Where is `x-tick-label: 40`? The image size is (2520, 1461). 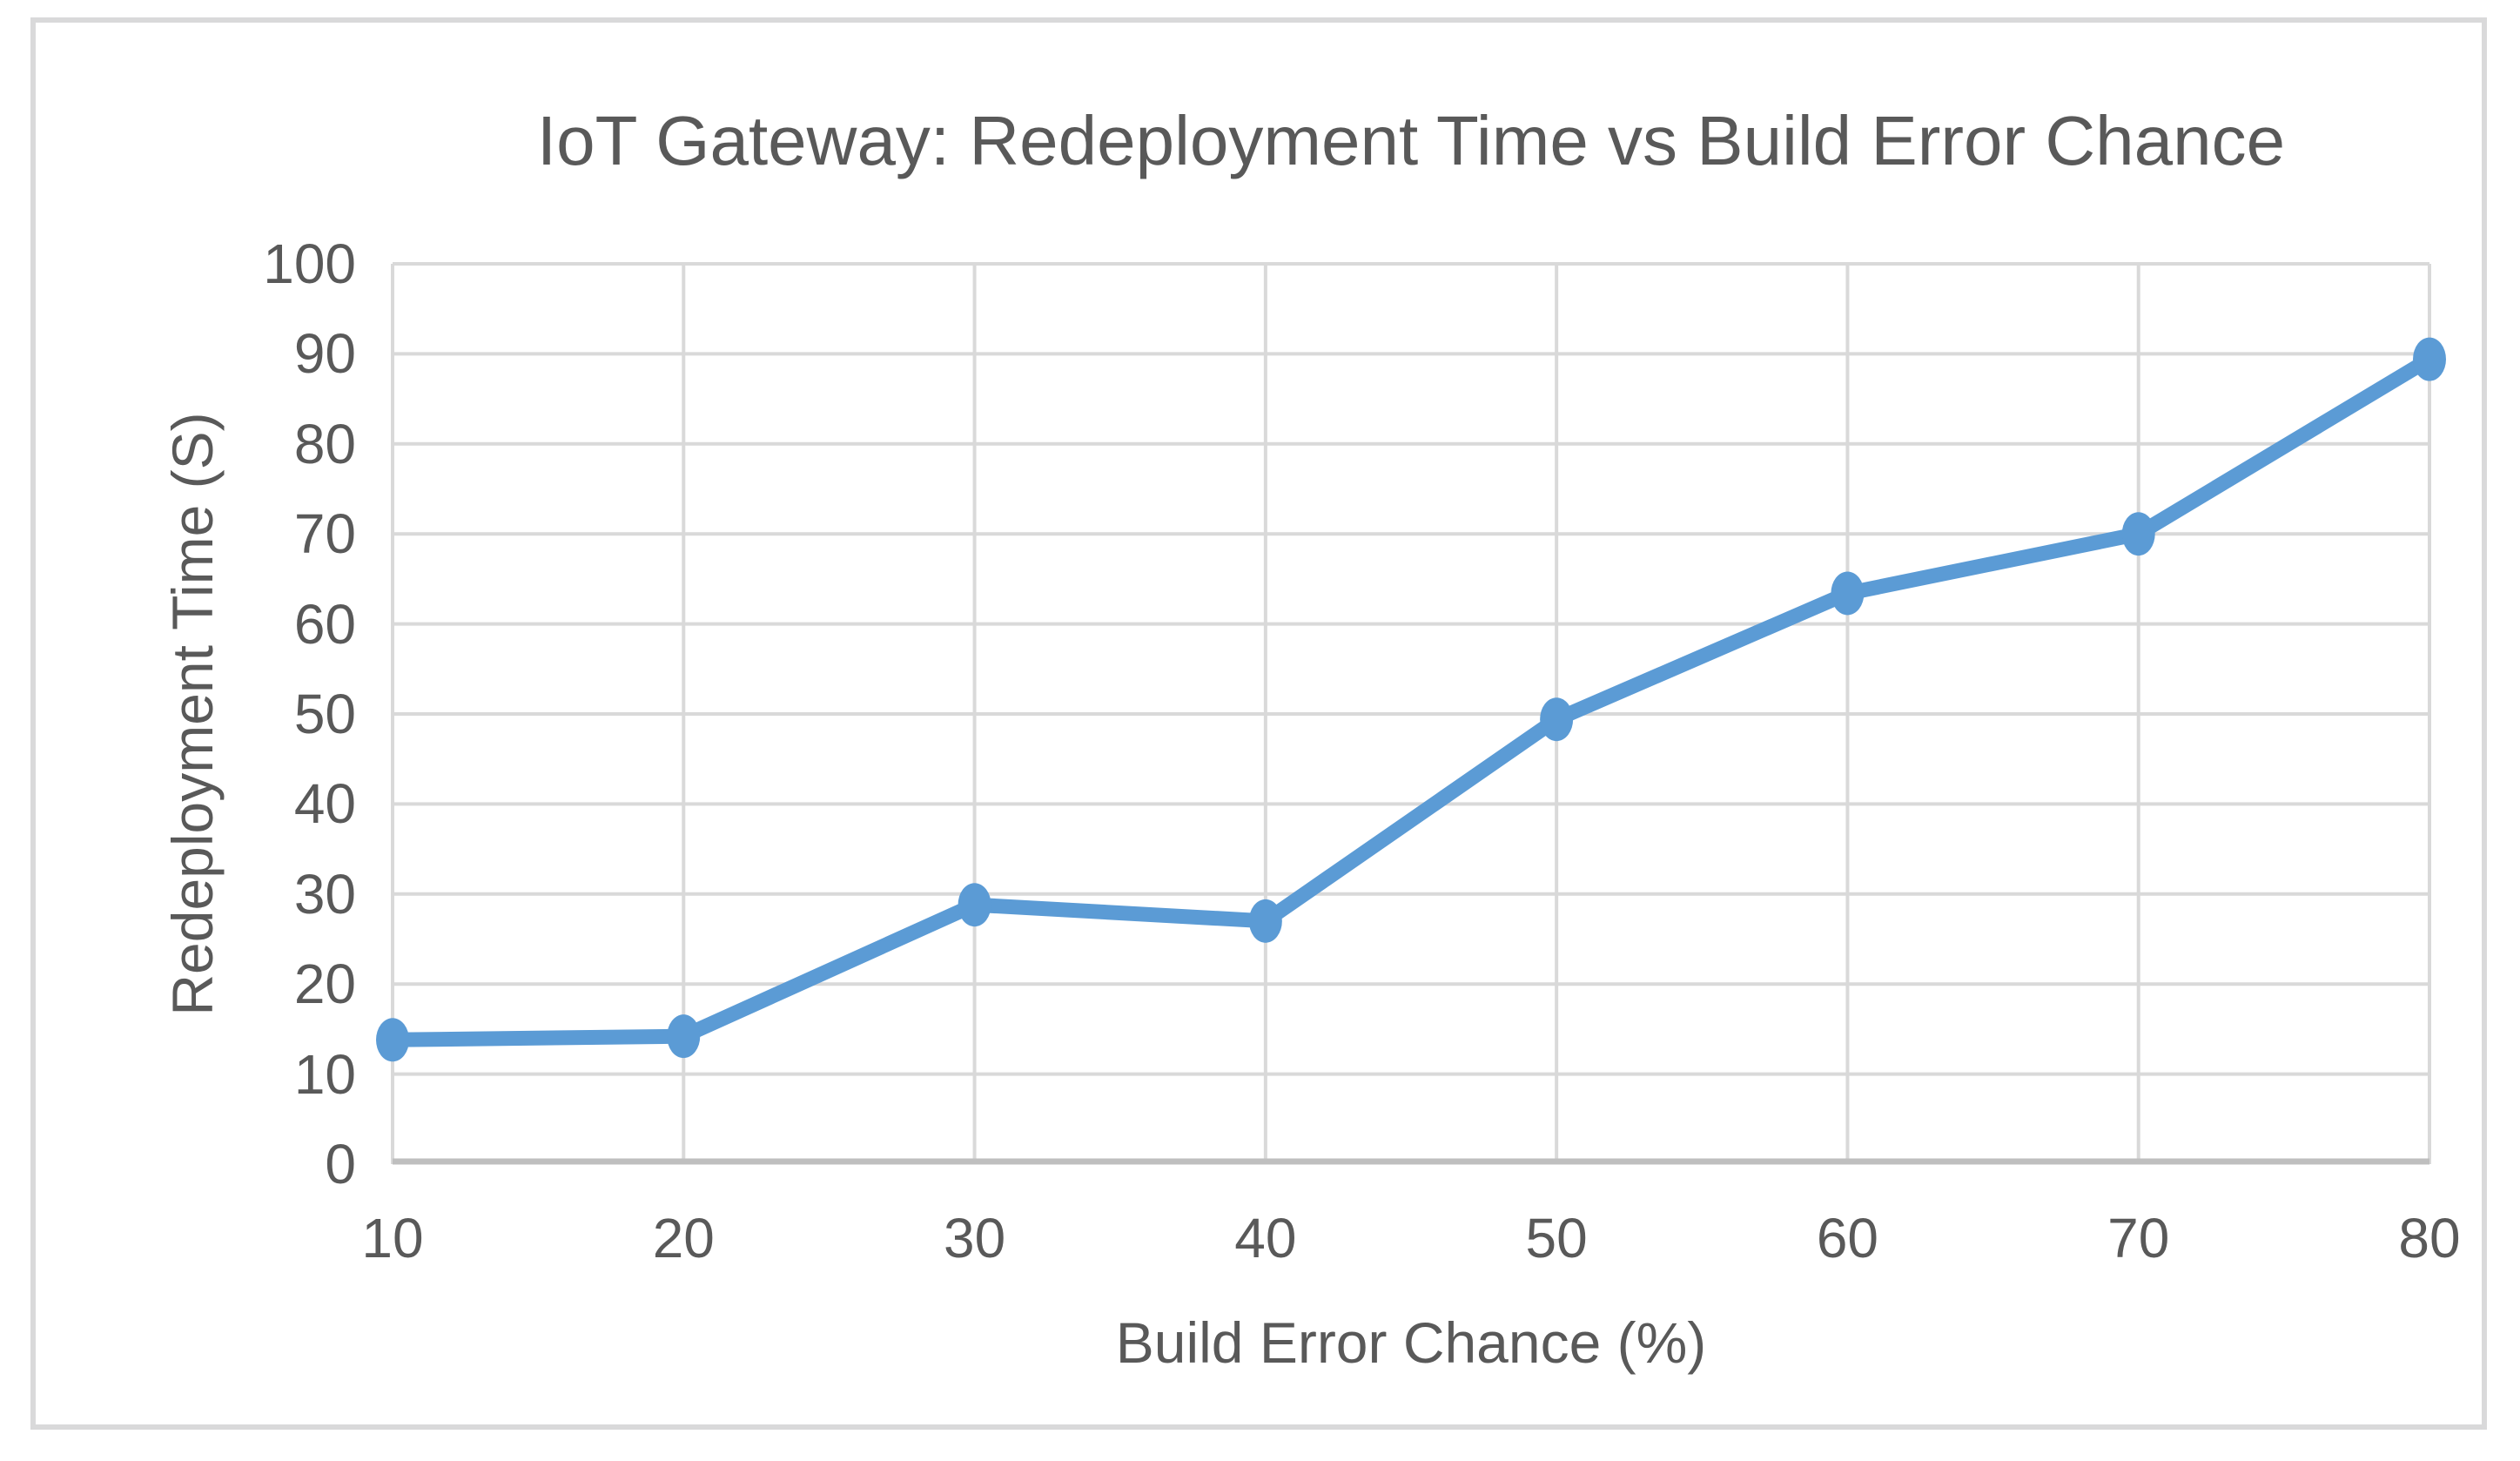
x-tick-label: 40 is located at coordinates (1265, 1238).